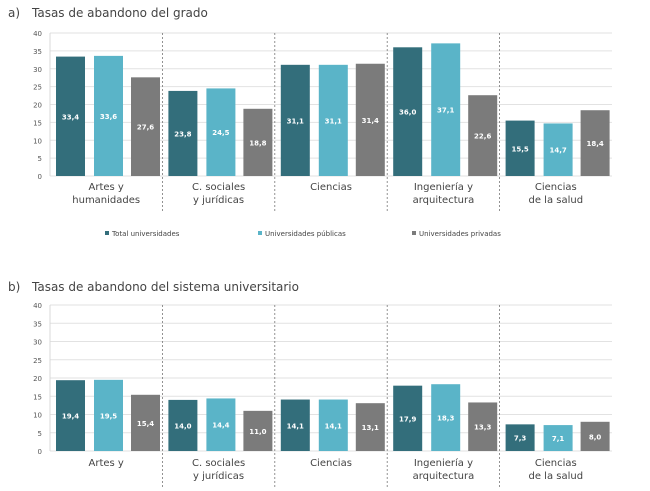 The height and width of the screenshot is (491, 650). I want to click on data-label: 36,0, so click(407, 113).